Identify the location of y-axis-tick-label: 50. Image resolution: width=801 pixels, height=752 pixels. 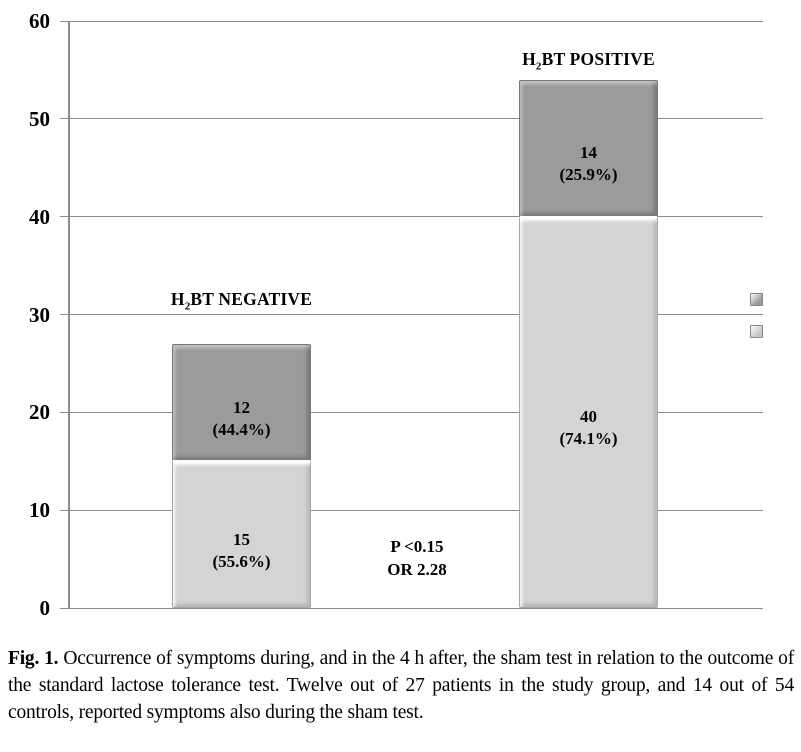
(39, 118).